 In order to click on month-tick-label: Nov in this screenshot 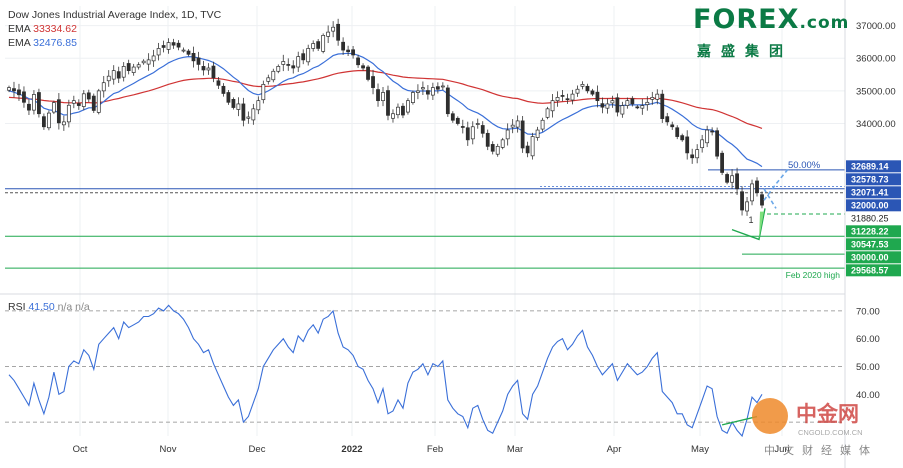, I will do `click(168, 449)`.